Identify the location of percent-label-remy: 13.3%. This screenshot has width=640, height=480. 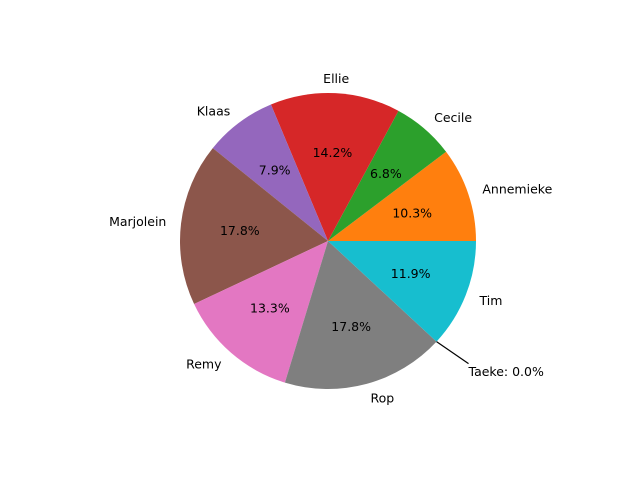
(270, 308).